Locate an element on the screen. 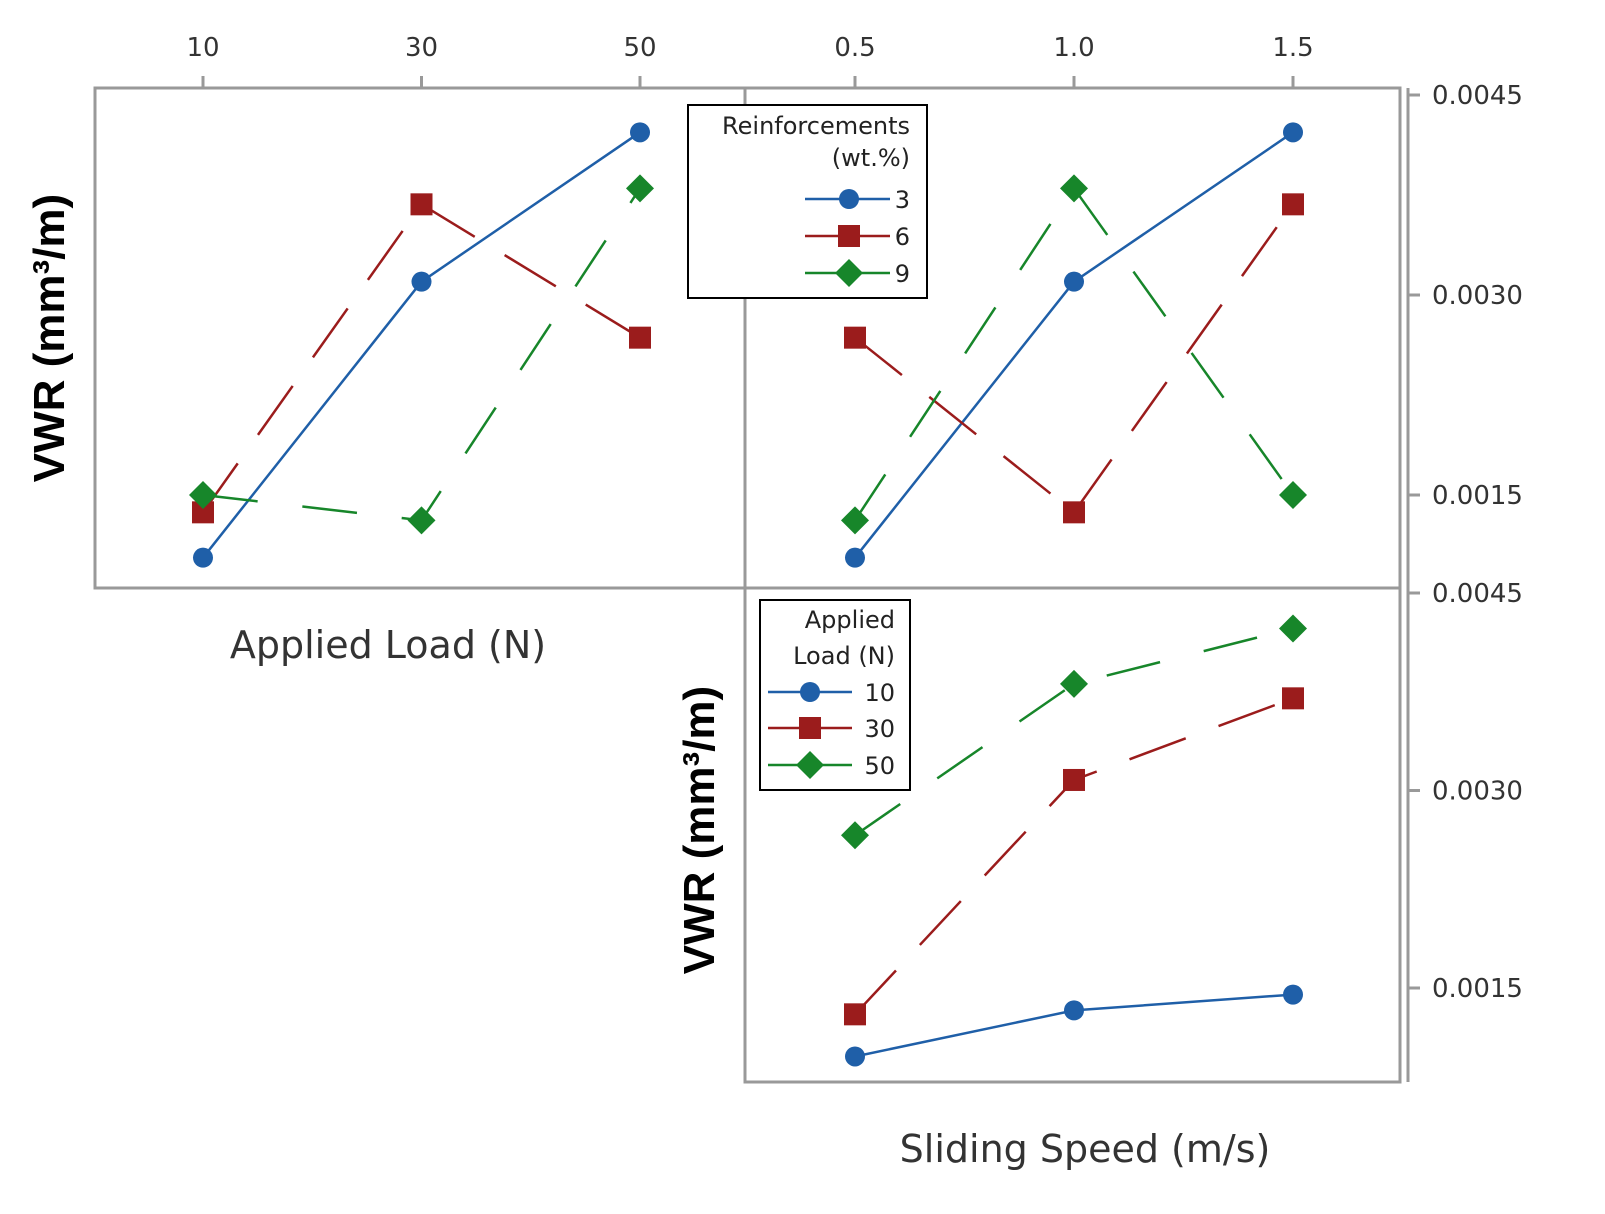  x-axis-label-applied-load: Applied Load (N) is located at coordinates (388, 645).